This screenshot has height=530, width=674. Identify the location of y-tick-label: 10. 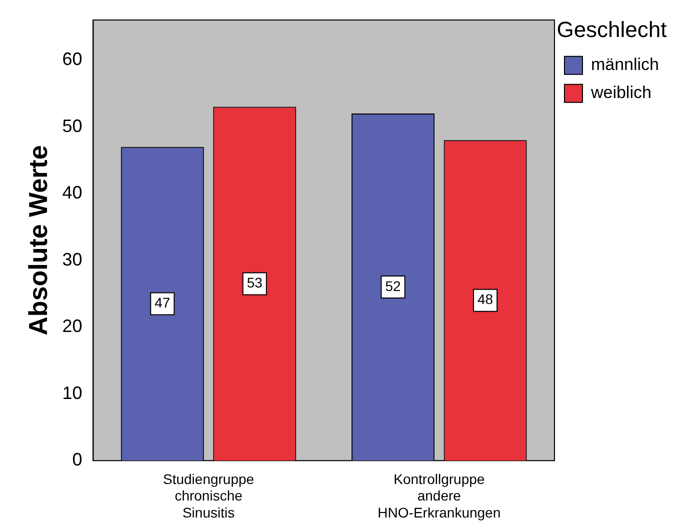
(72, 392).